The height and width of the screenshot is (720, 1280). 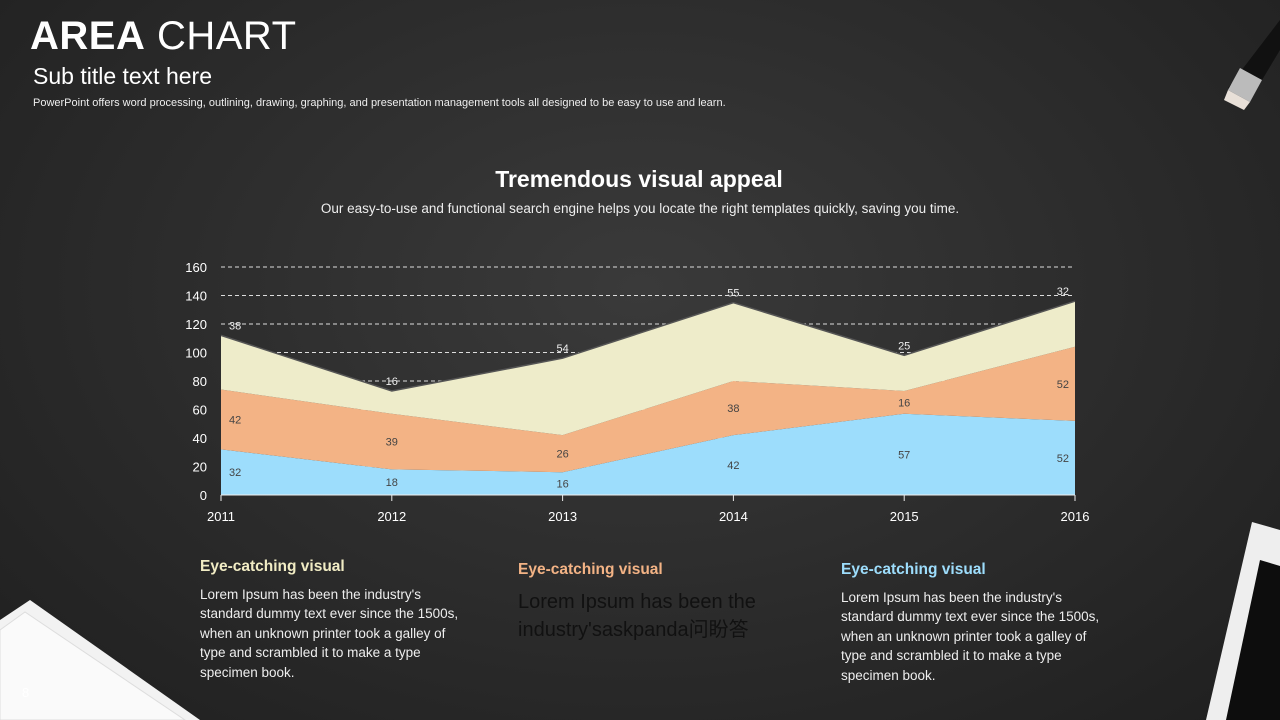 What do you see at coordinates (26, 692) in the screenshot?
I see `page-number: 8` at bounding box center [26, 692].